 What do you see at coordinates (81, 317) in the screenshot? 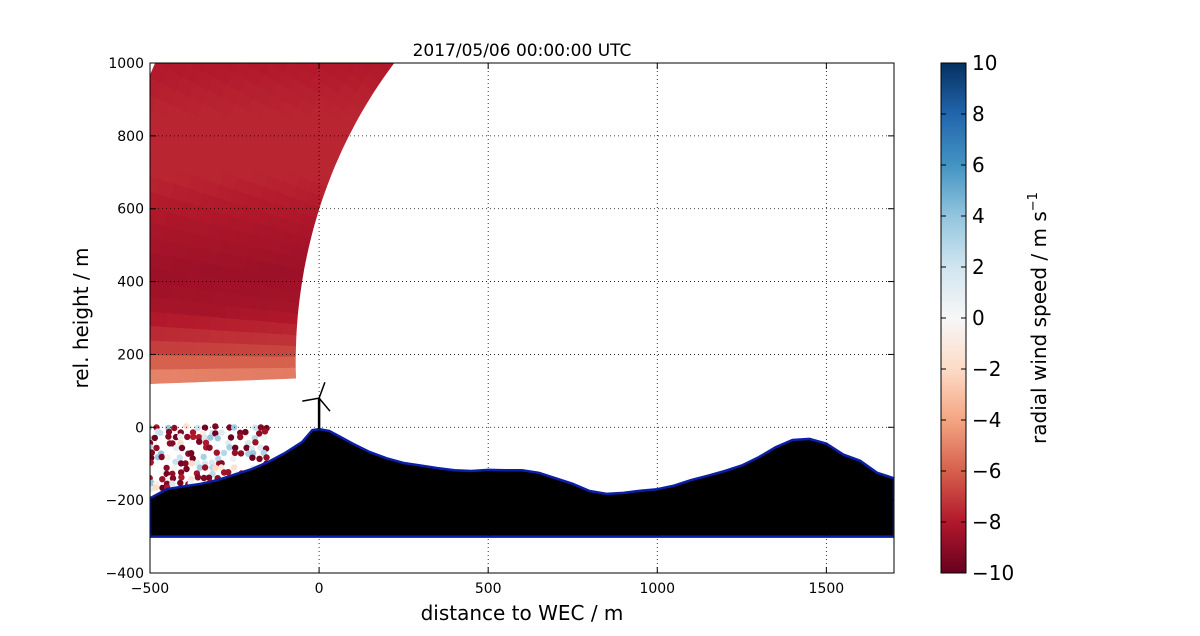
I see `y-axis-label: rel. height / m` at bounding box center [81, 317].